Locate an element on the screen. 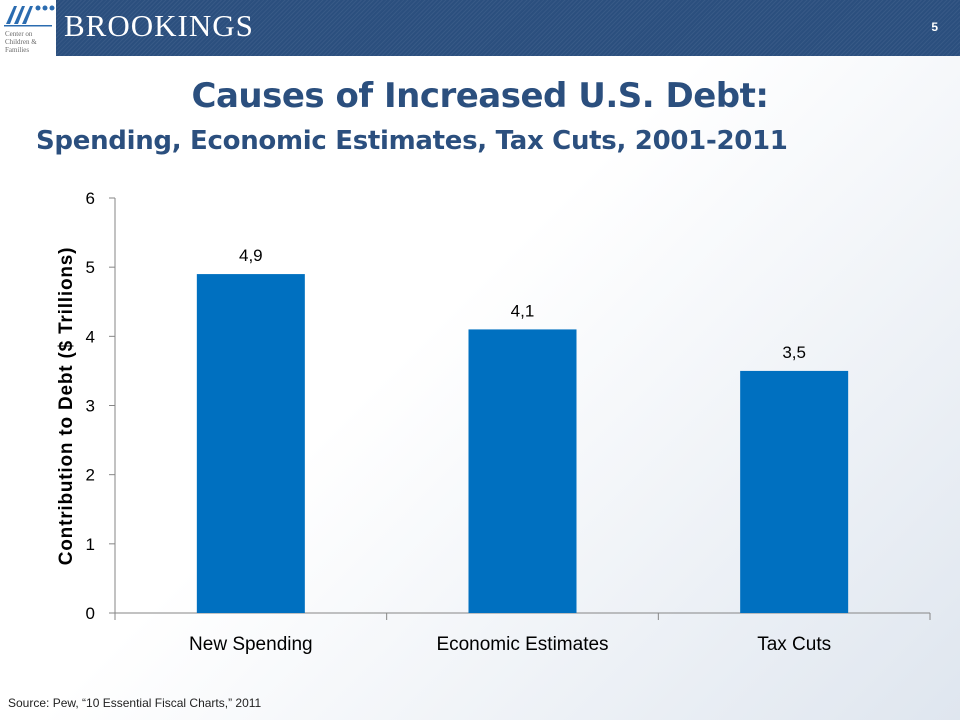 Image resolution: width=960 pixels, height=720 pixels. y-tick-label: 4 is located at coordinates (90, 336).